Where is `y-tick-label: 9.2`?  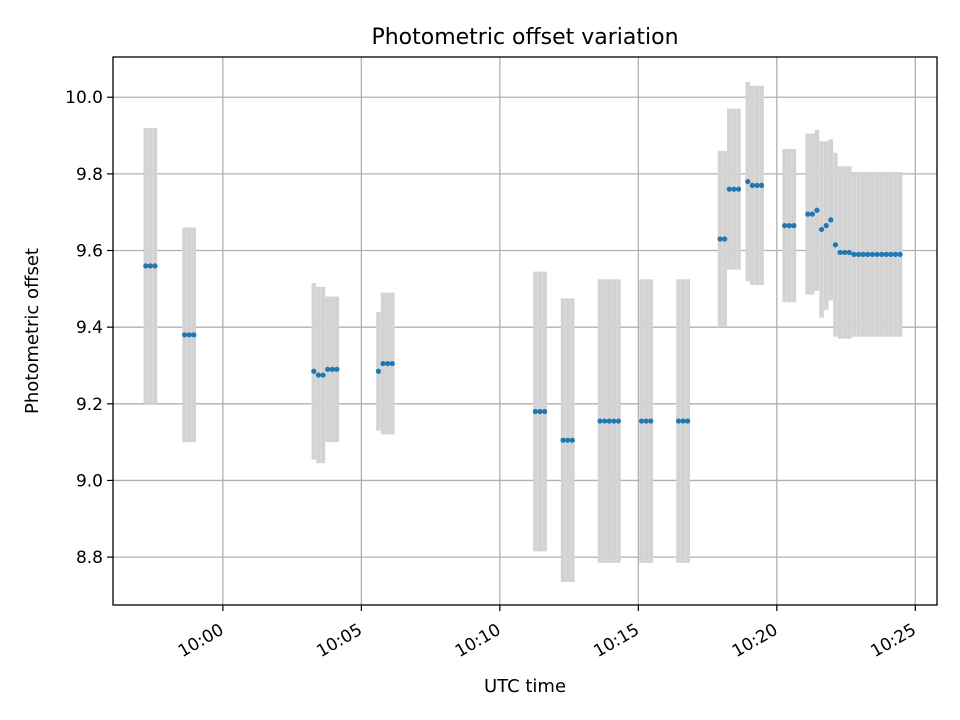 y-tick-label: 9.2 is located at coordinates (89, 405).